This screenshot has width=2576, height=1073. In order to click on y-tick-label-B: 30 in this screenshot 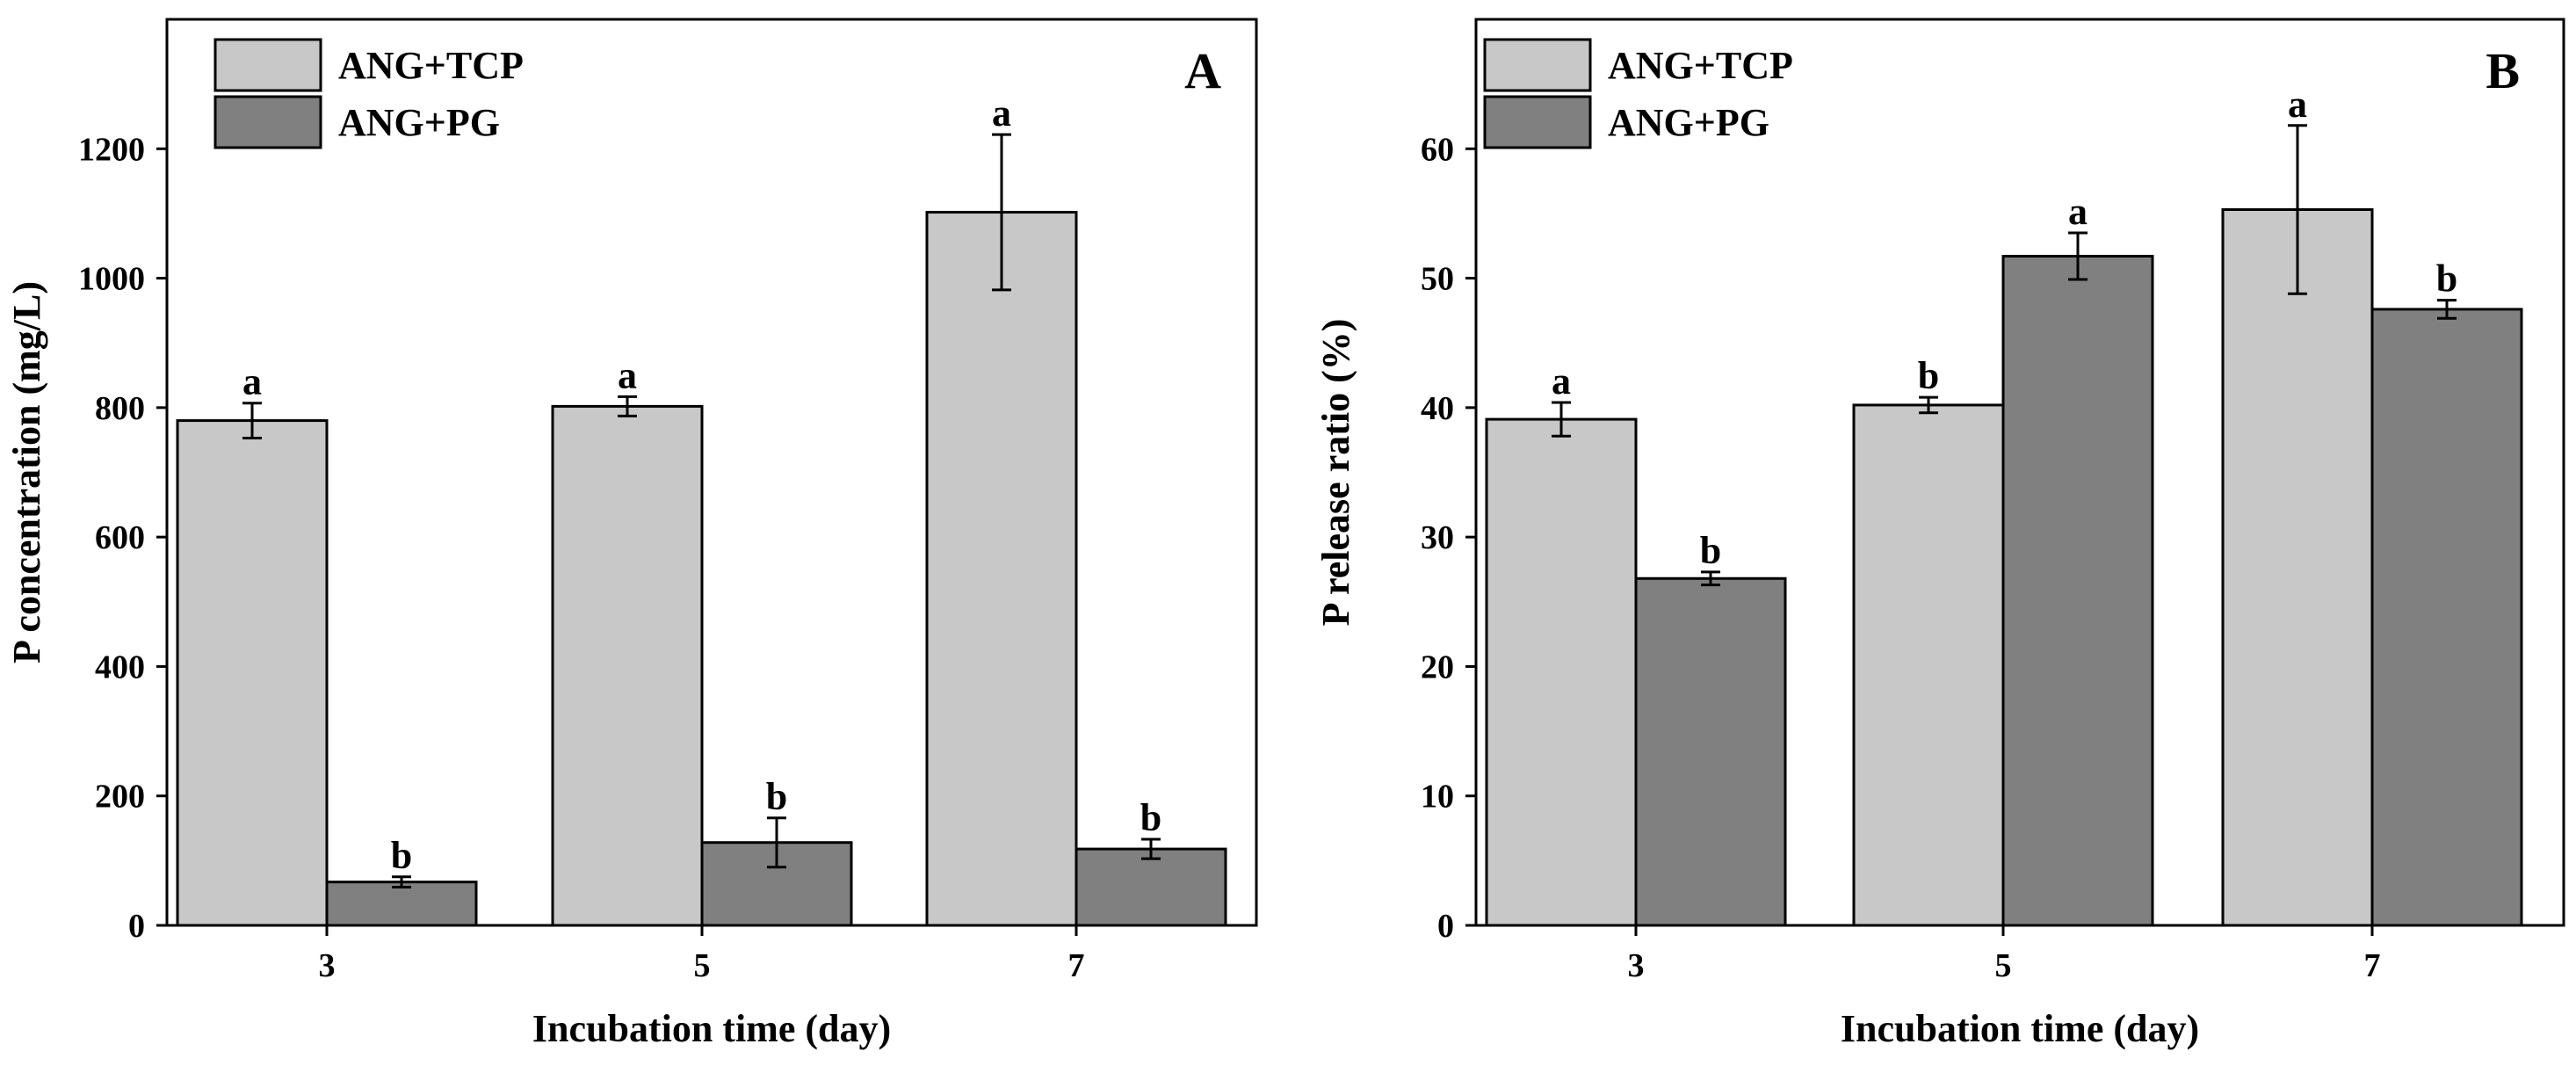, I will do `click(1437, 537)`.